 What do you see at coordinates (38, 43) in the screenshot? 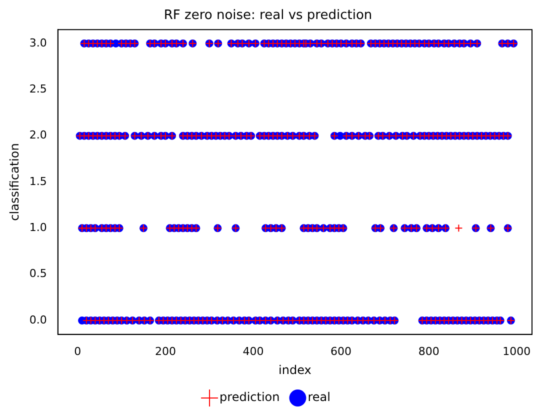
I see `y-tick-label: 3.0` at bounding box center [38, 43].